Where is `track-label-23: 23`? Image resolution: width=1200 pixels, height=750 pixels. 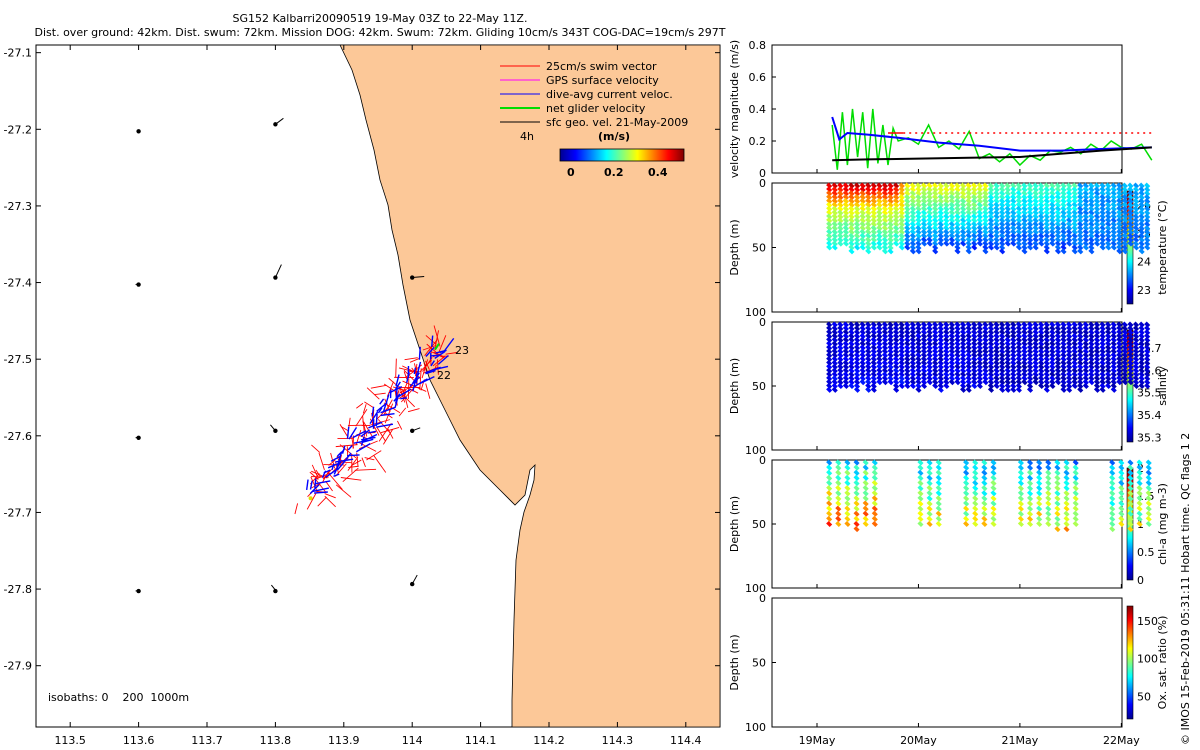 track-label-23: 23 is located at coordinates (462, 350).